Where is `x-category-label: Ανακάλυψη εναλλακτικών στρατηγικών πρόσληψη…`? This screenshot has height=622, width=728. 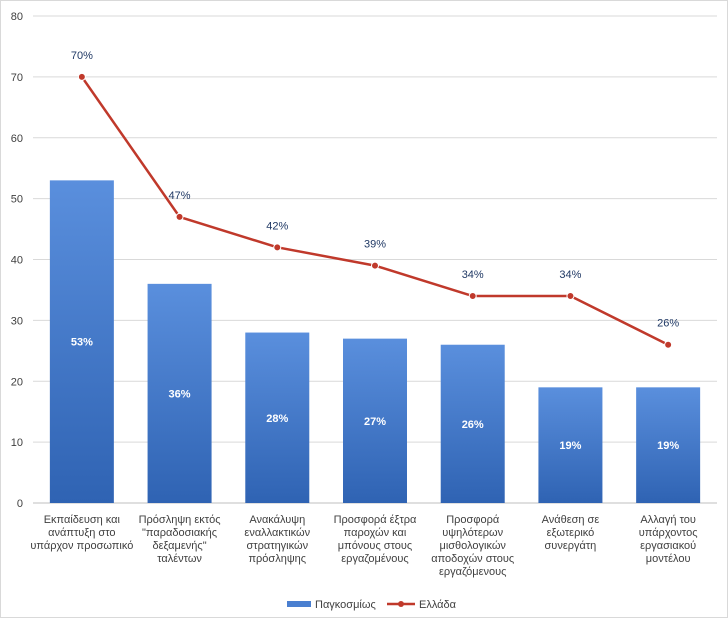 x-category-label: Ανακάλυψη εναλλακτικών στρατηγικών πρόσληψη… is located at coordinates (277, 539).